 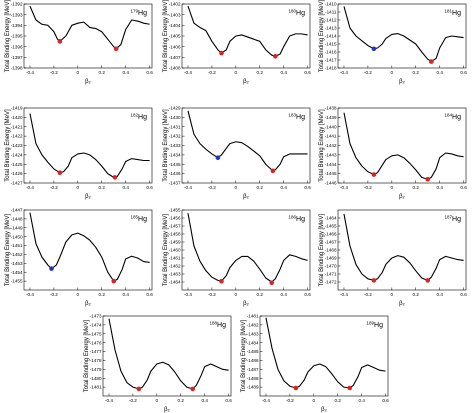 I want to click on y-tick-label: -1449, so click(x=17, y=227).